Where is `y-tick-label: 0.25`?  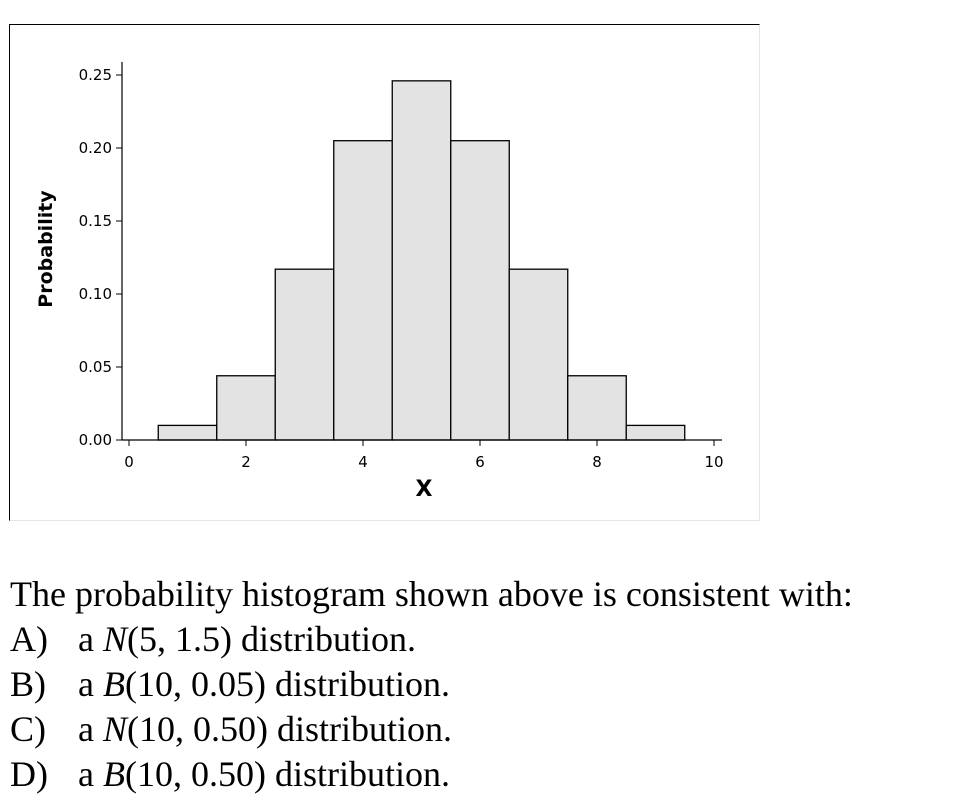 y-tick-label: 0.25 is located at coordinates (95, 75).